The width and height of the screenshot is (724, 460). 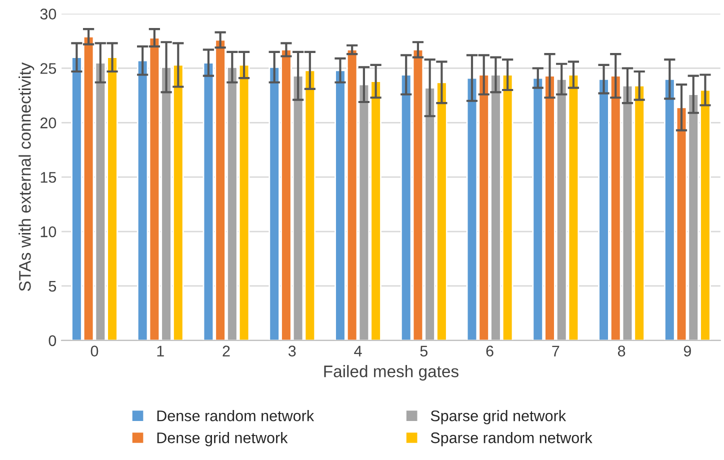 I want to click on x-tick-label: 2, so click(x=226, y=351).